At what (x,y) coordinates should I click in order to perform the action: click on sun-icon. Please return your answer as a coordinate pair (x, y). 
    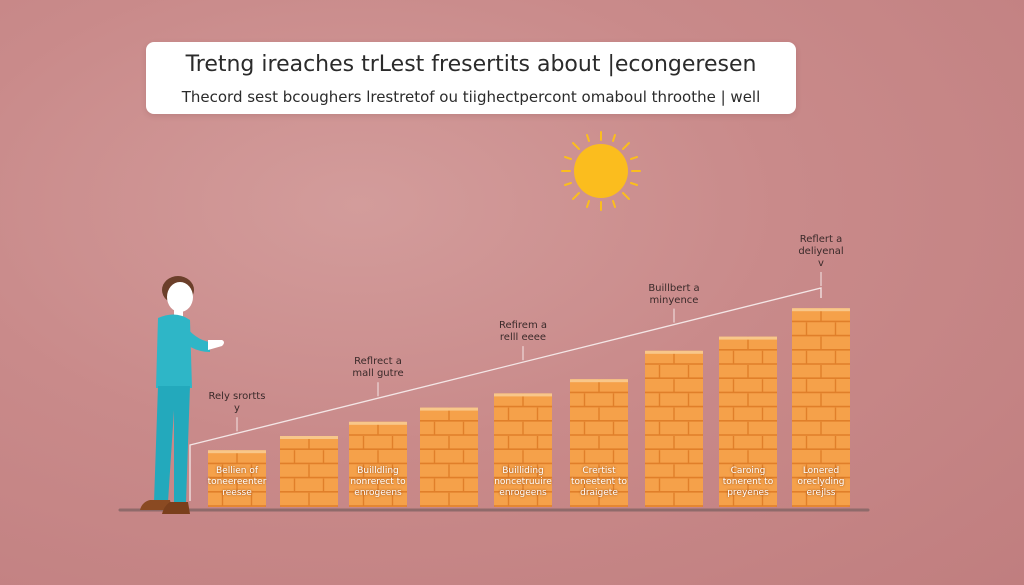
    Looking at the image, I should click on (601, 171).